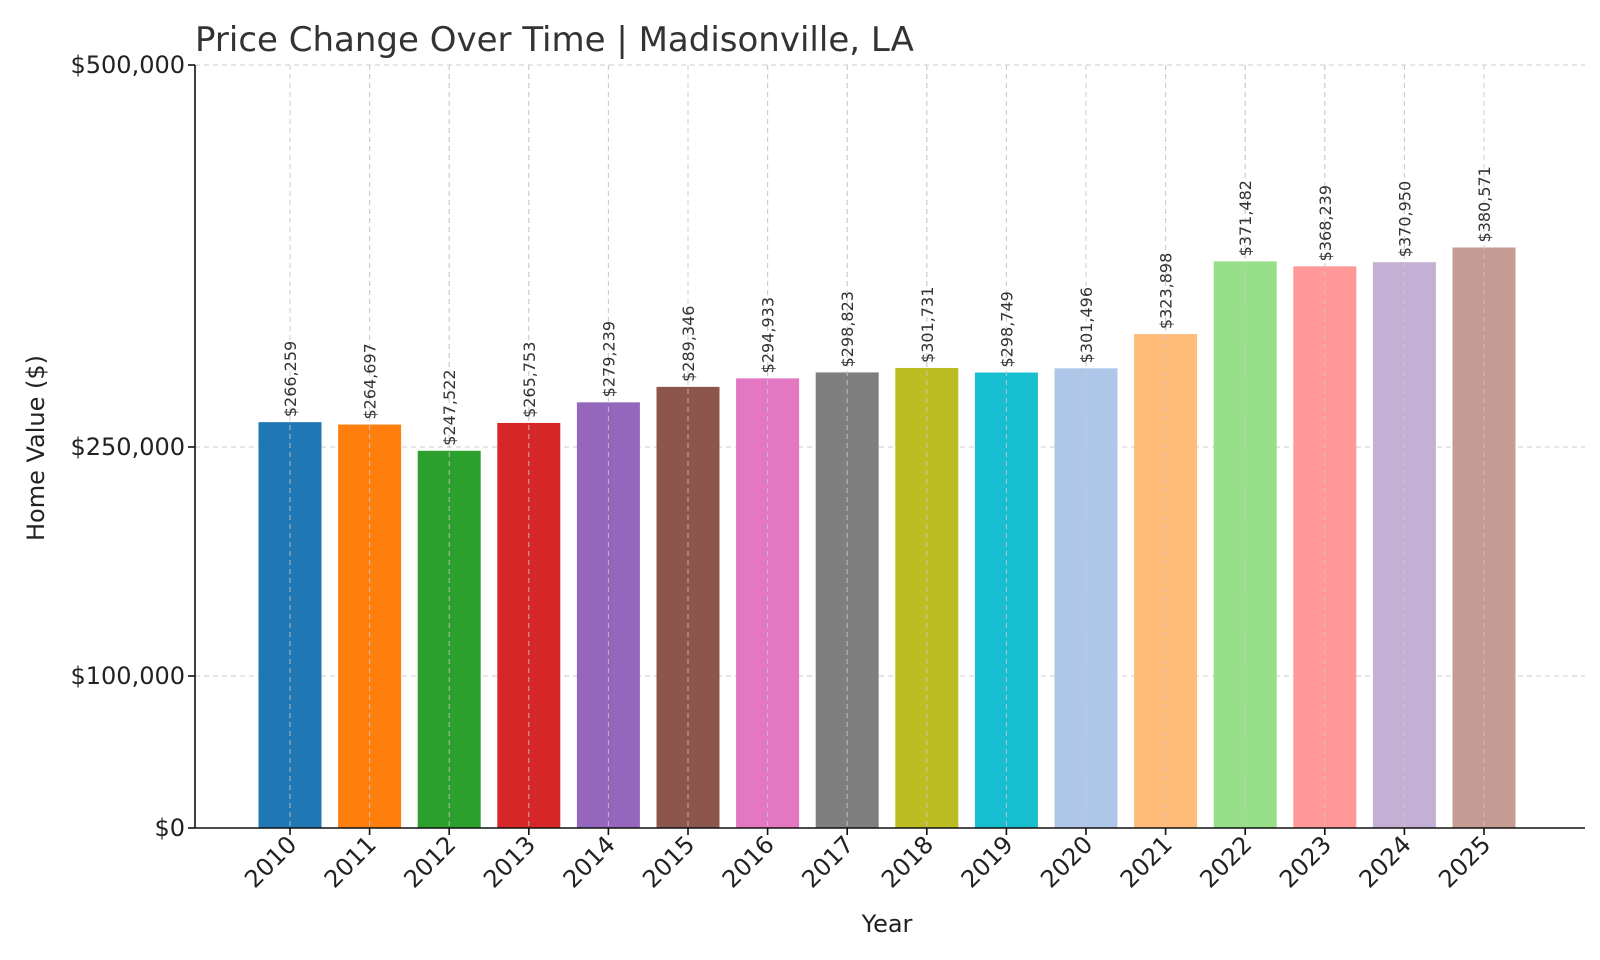 Image resolution: width=1600 pixels, height=960 pixels. What do you see at coordinates (1385, 861) in the screenshot?
I see `x-tick-label: 2024` at bounding box center [1385, 861].